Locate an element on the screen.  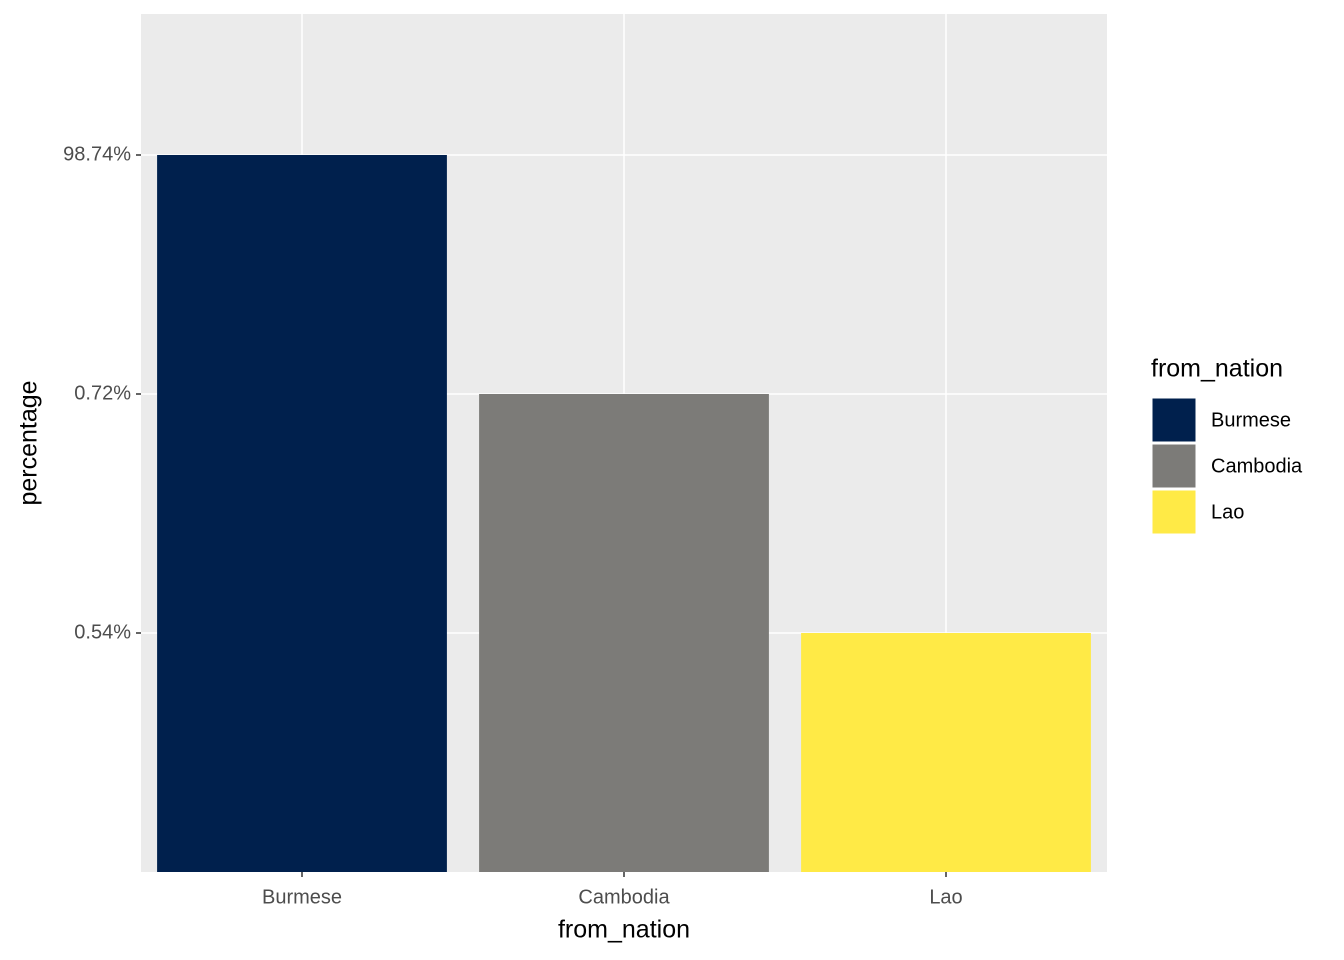
x-tick-label: Burmese is located at coordinates (302, 897).